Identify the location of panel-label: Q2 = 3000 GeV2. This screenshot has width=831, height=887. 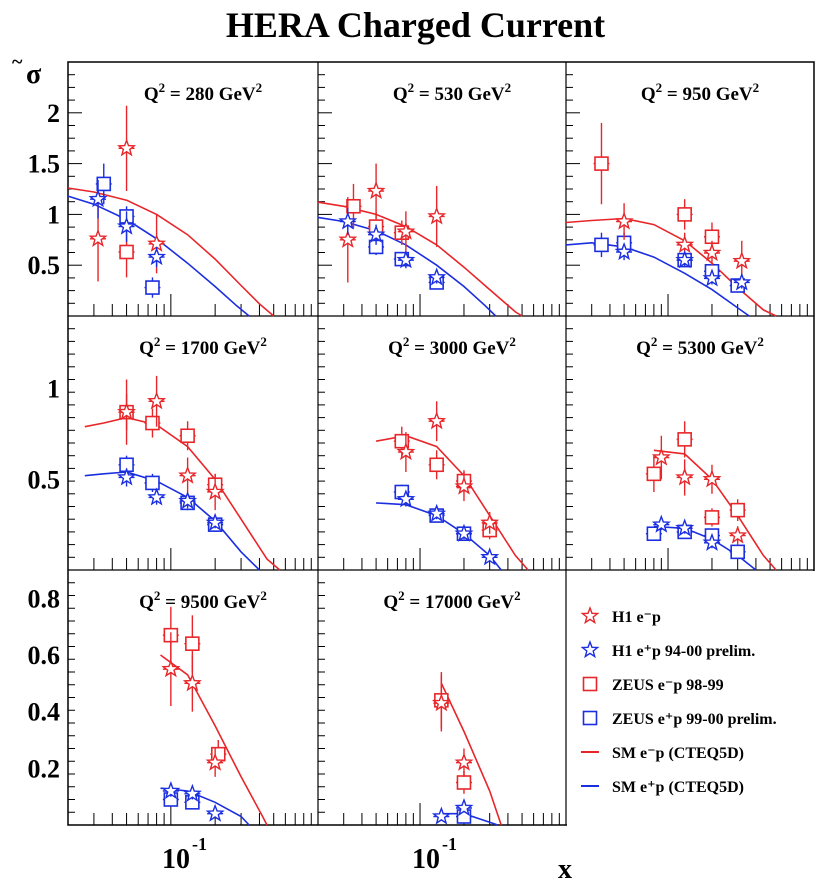
(452, 346).